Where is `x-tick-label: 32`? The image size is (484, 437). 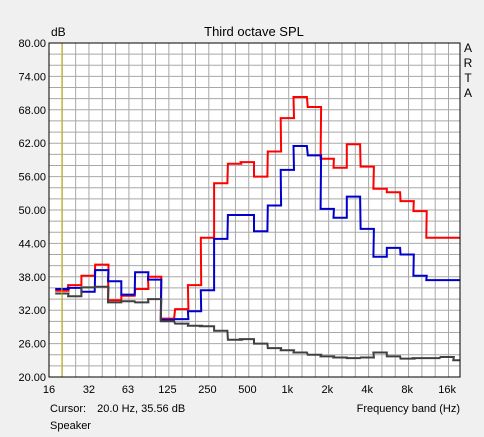 x-tick-label: 32 is located at coordinates (89, 390).